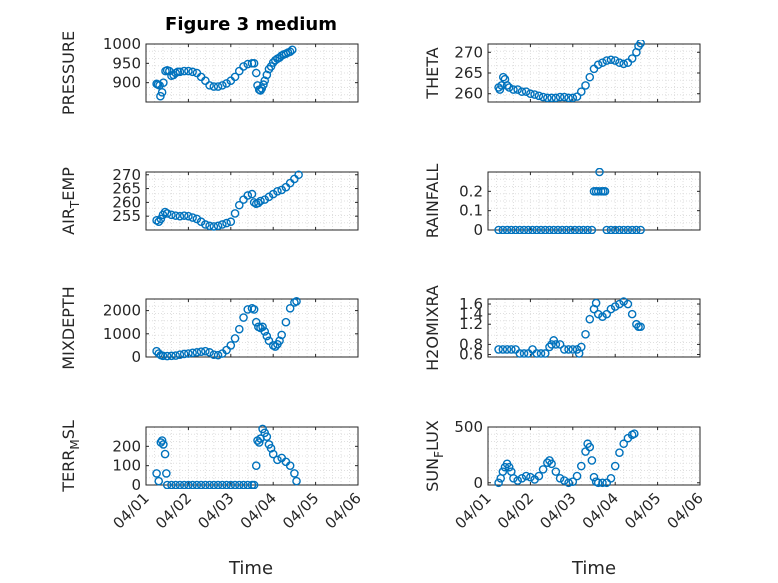 The image size is (778, 583). I want to click on x-tick-label: 04/05, so click(642, 510).